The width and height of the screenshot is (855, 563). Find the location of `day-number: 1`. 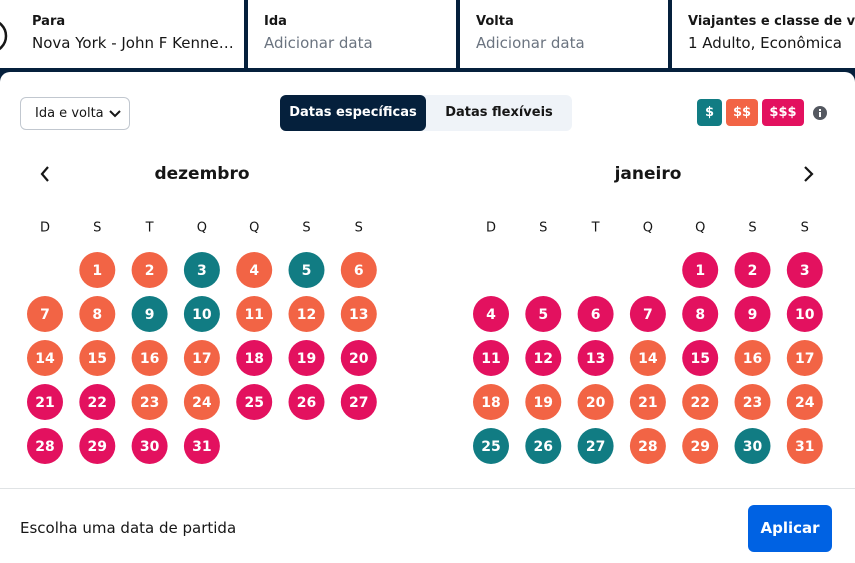

day-number: 1 is located at coordinates (97, 271).